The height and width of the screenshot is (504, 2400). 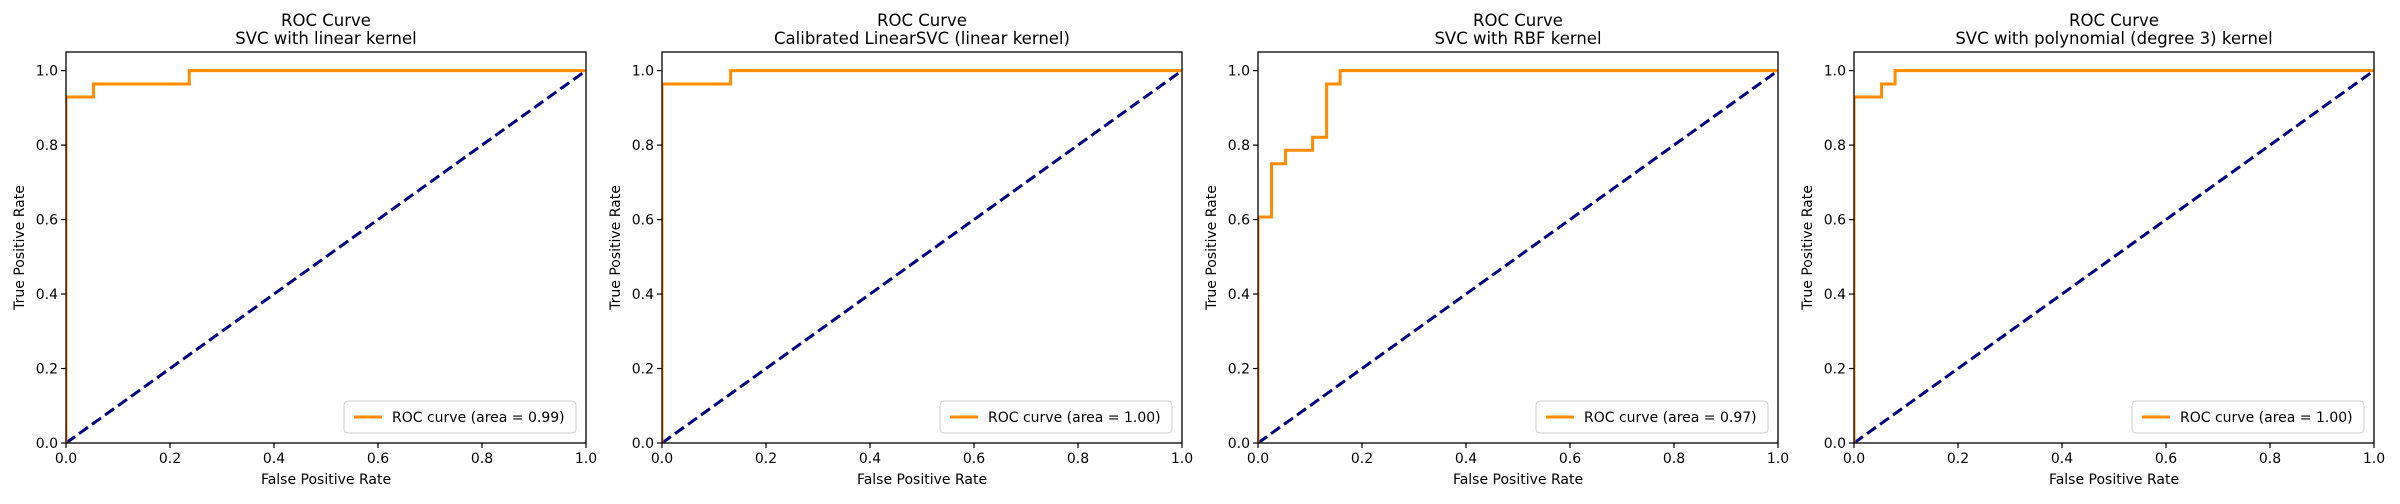 I want to click on legend-label: ROC curve (area = 0.97), so click(x=1670, y=418).